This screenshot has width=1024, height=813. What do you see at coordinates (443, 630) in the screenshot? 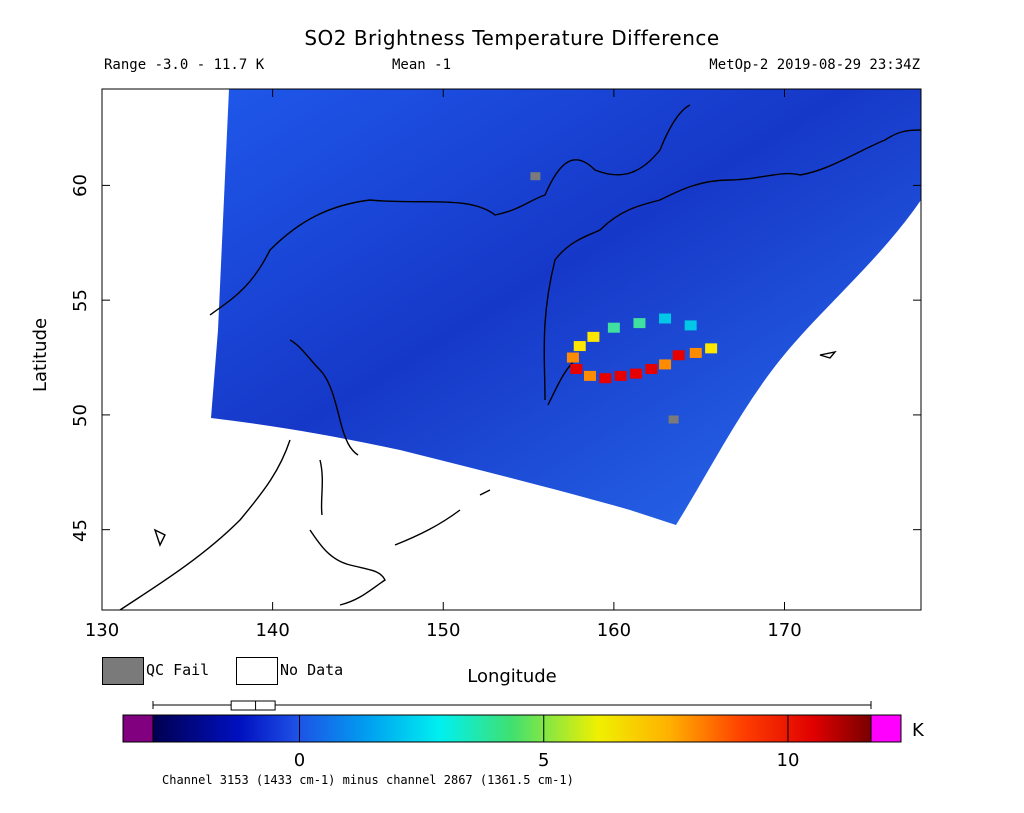
I see `x-tick-label: 150` at bounding box center [443, 630].